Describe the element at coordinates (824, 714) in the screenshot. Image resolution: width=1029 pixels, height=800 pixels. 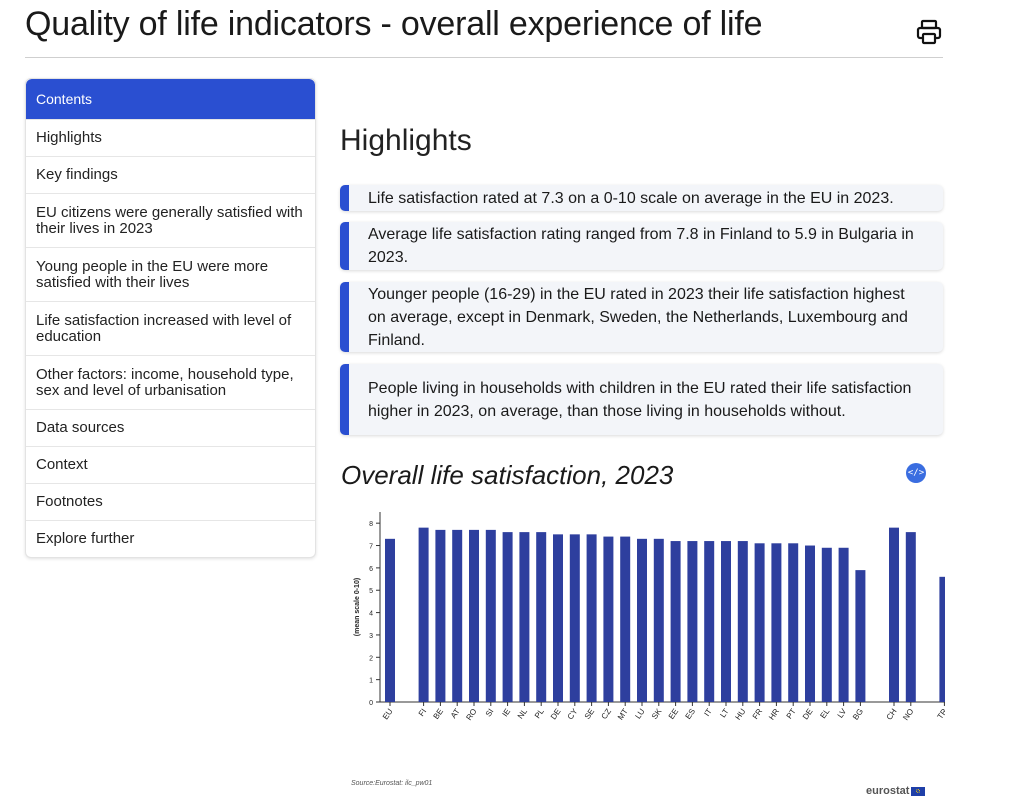
I see `x-tick-label: EL` at that location.